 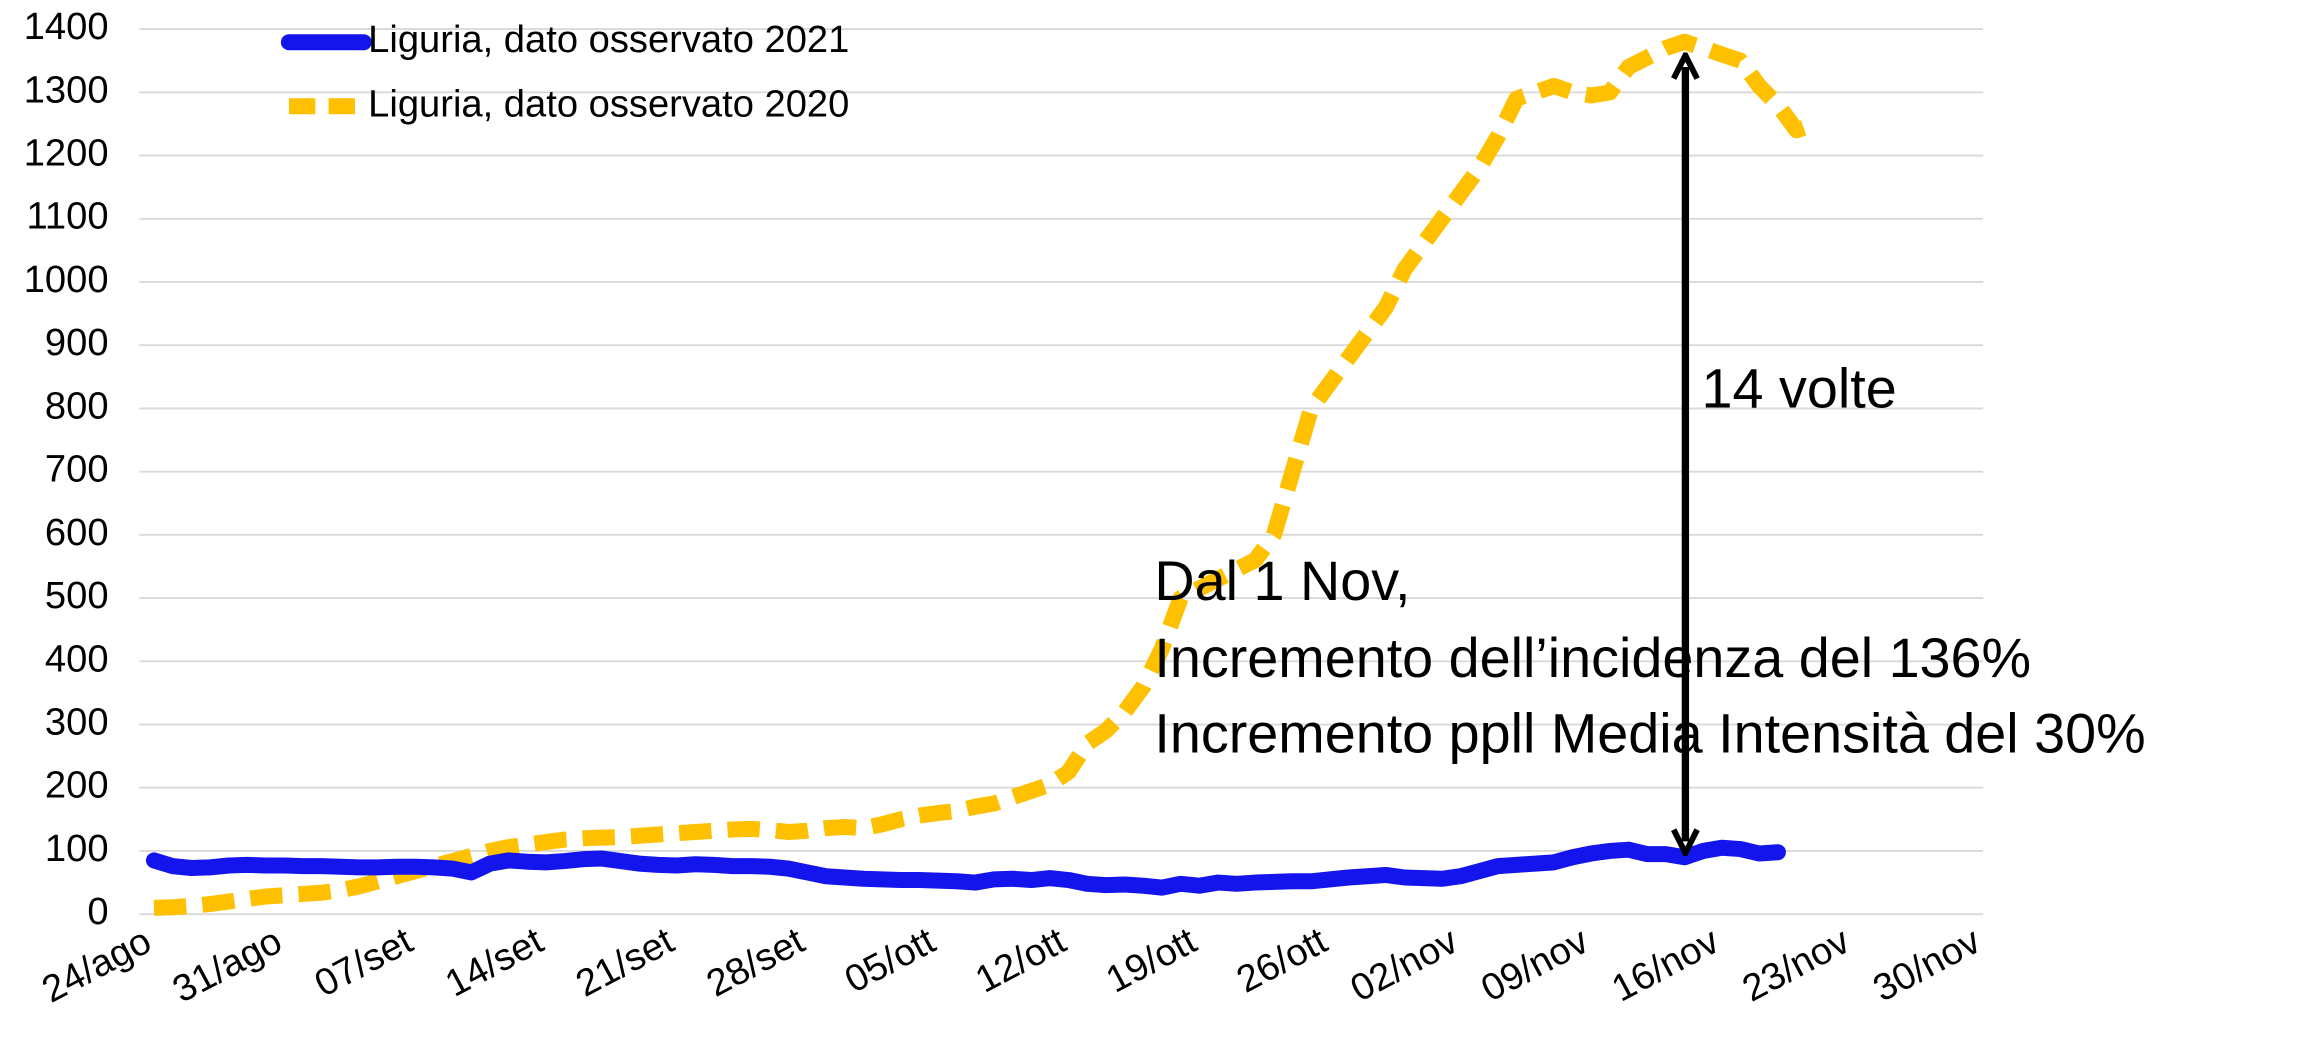 I want to click on x-tick-label: 16/nov, so click(x=1665, y=965).